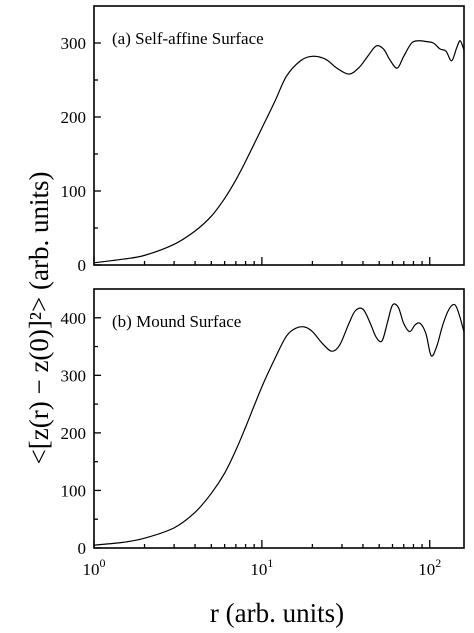  What do you see at coordinates (277, 613) in the screenshot?
I see `x-axis-label: r (arb. units)` at bounding box center [277, 613].